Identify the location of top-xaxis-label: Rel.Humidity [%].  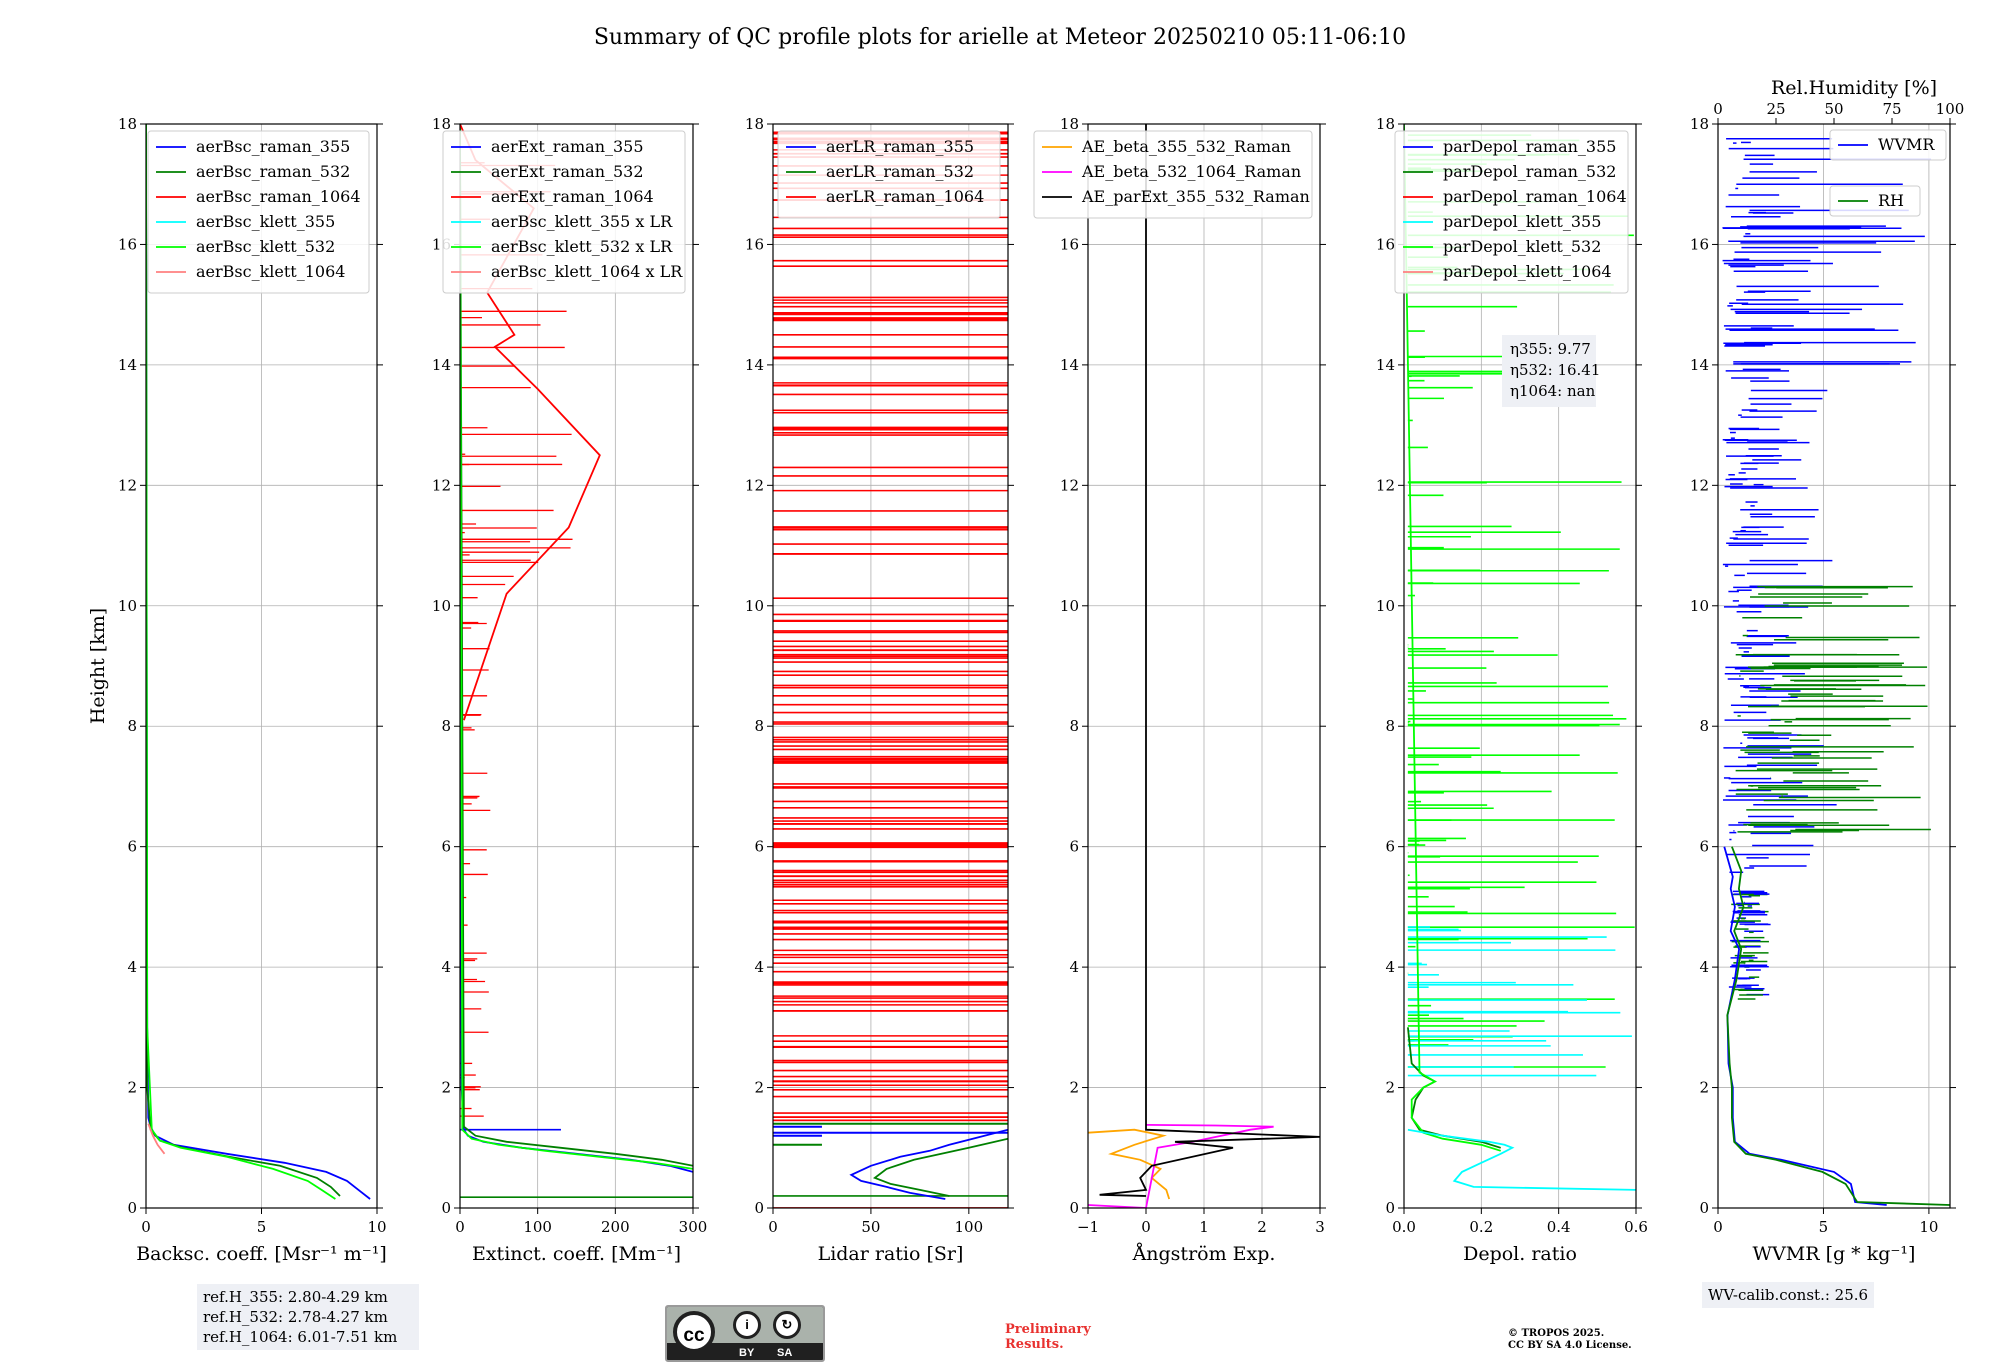
(1854, 88).